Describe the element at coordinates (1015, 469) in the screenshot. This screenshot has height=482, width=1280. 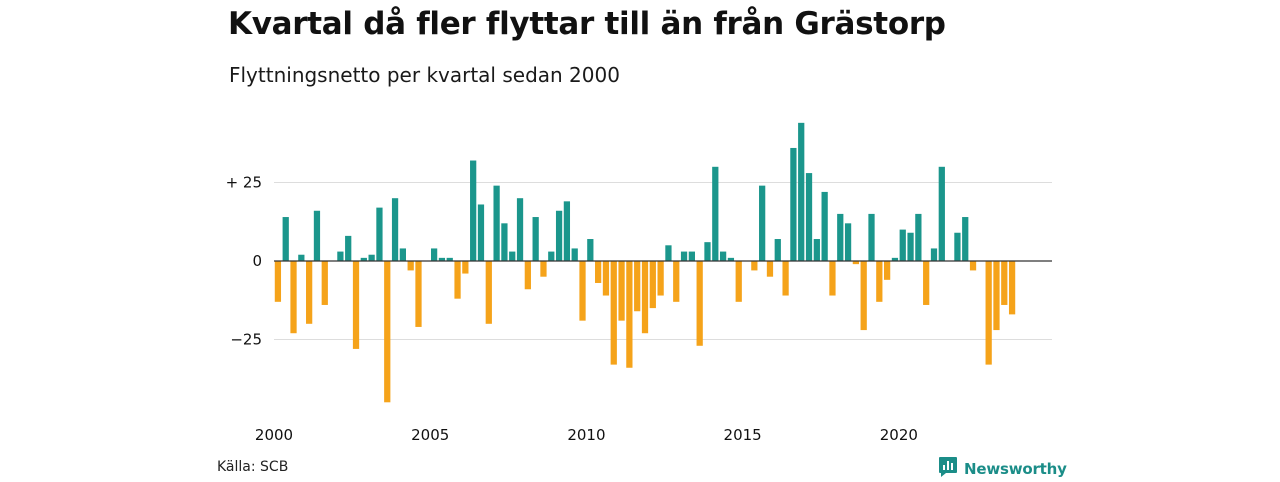
I see `brand-name: Newsworthy` at that location.